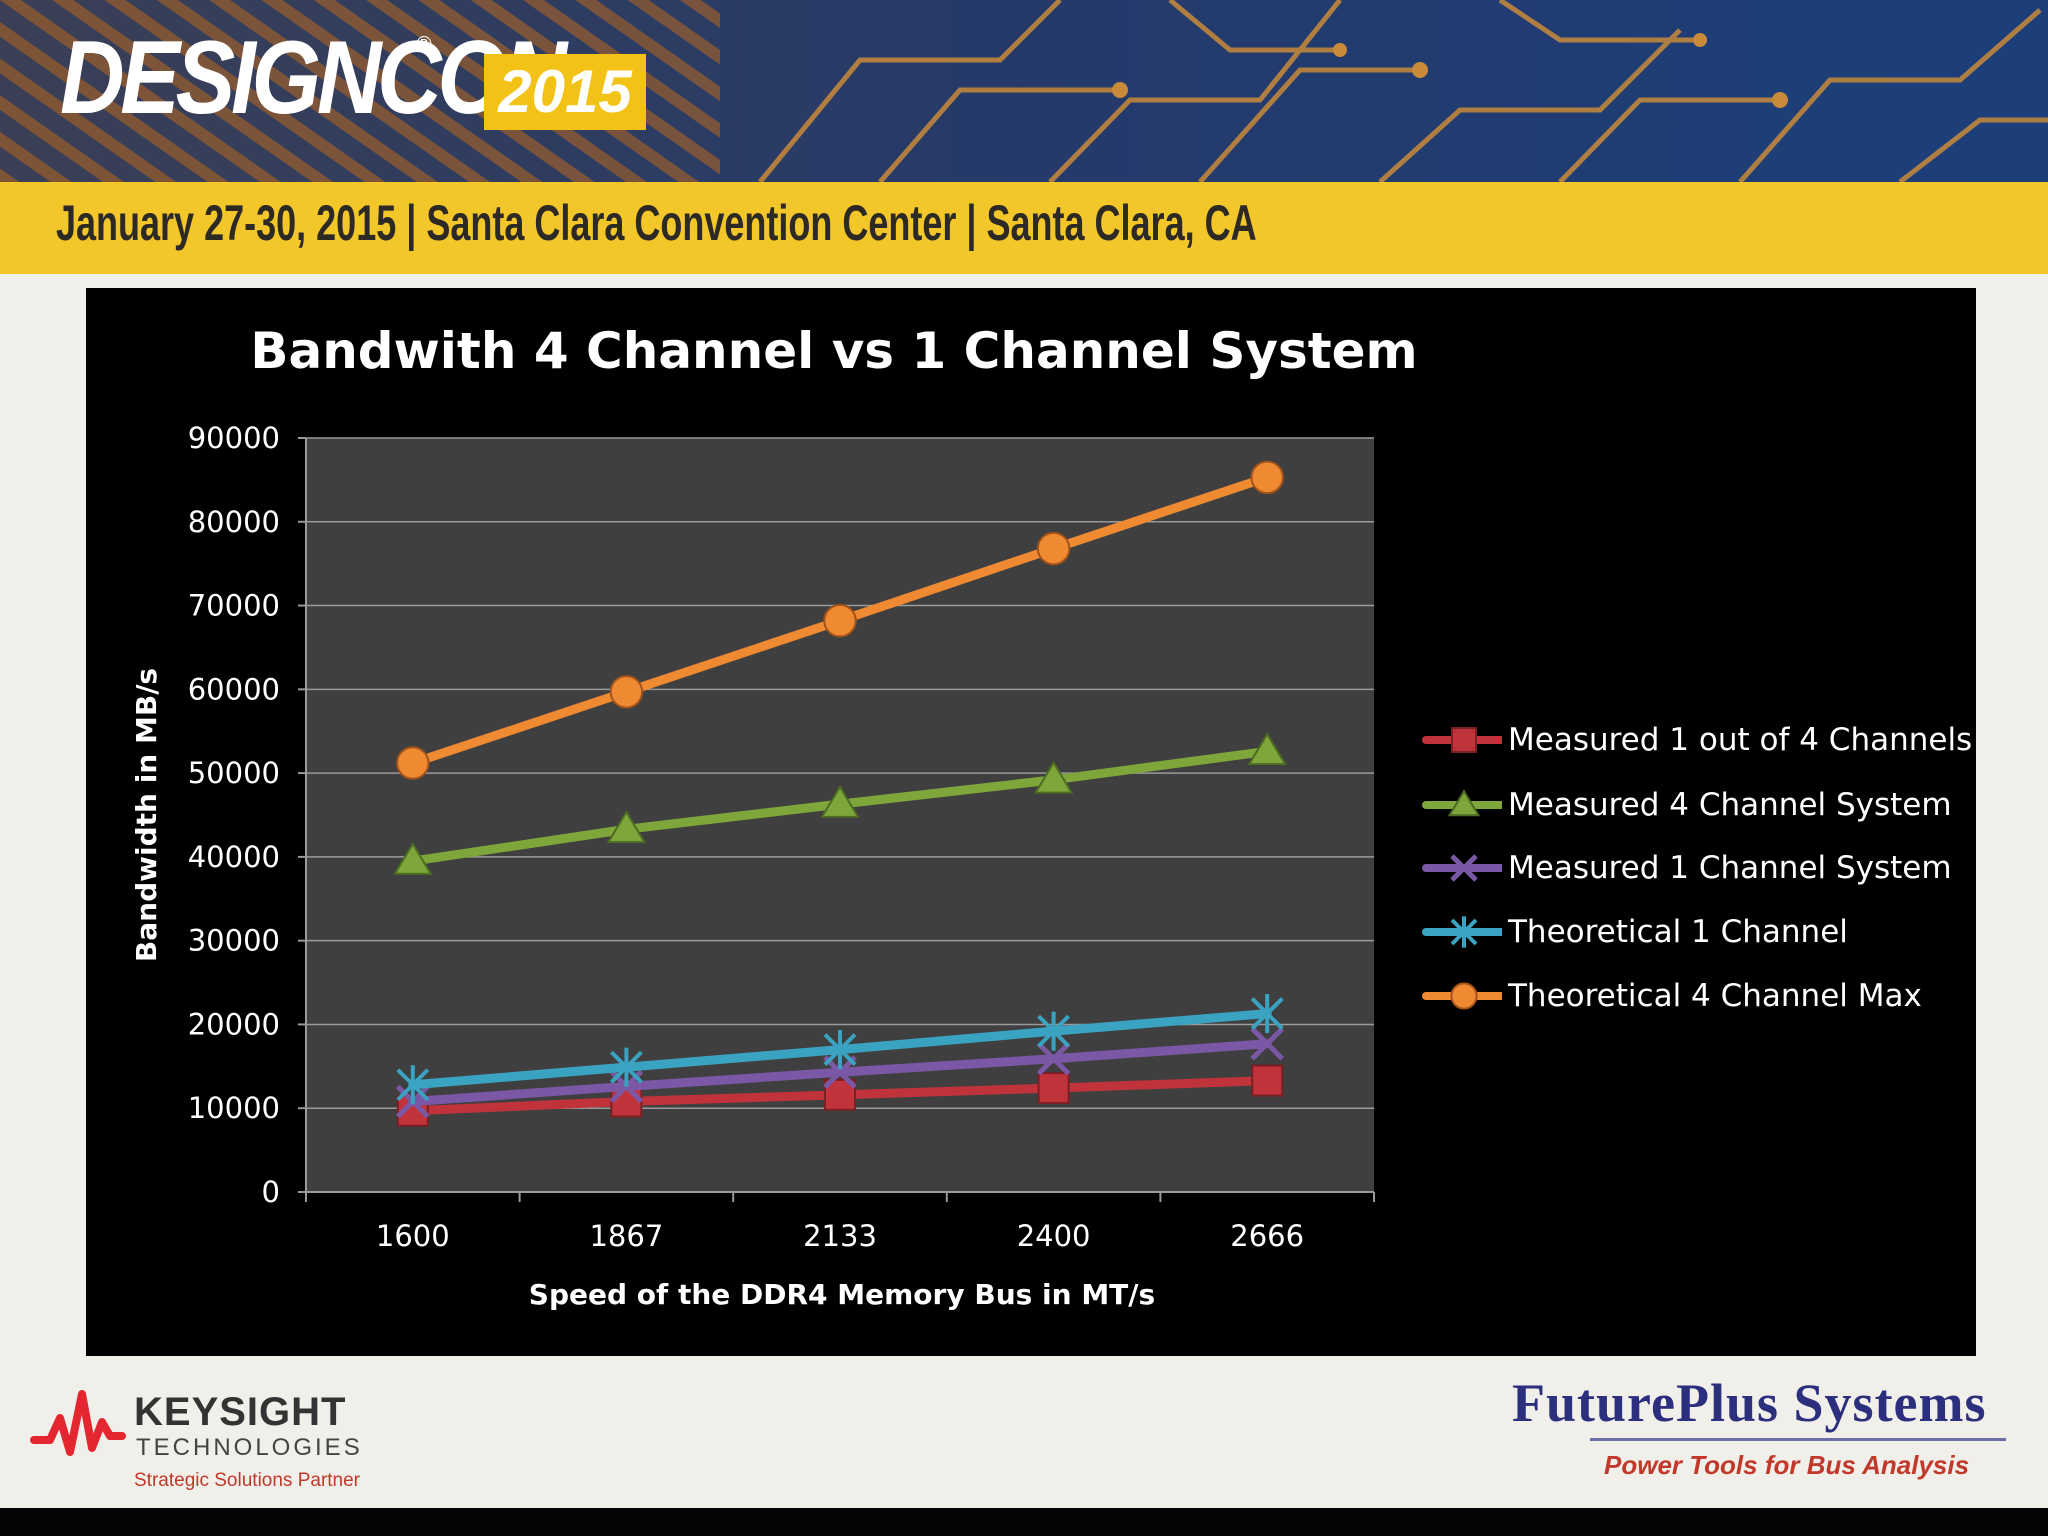  I want to click on event-strip, so click(1024, 228).